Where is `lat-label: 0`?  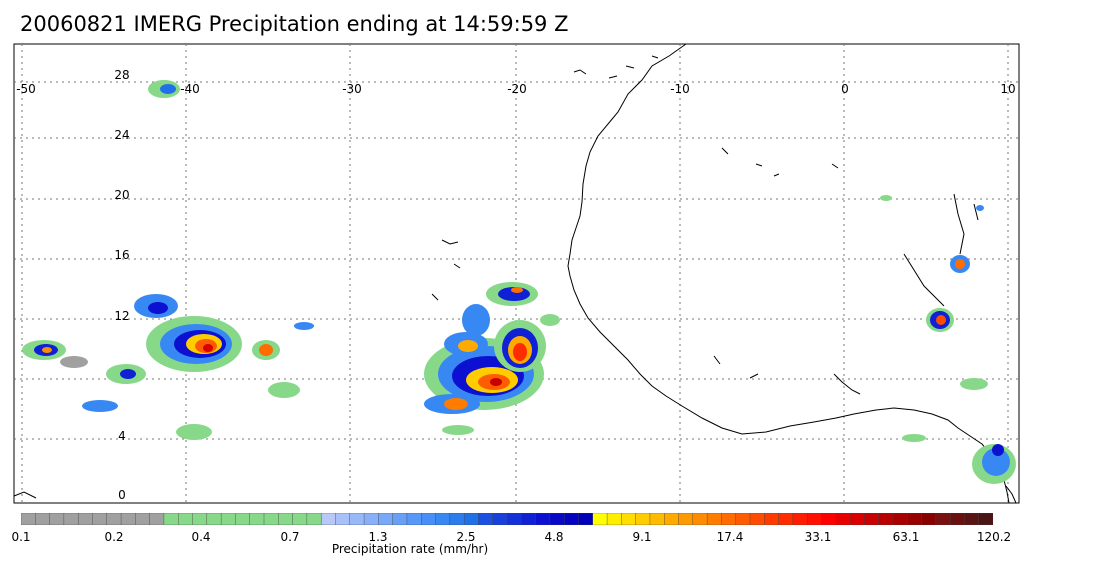 lat-label: 0 is located at coordinates (122, 495).